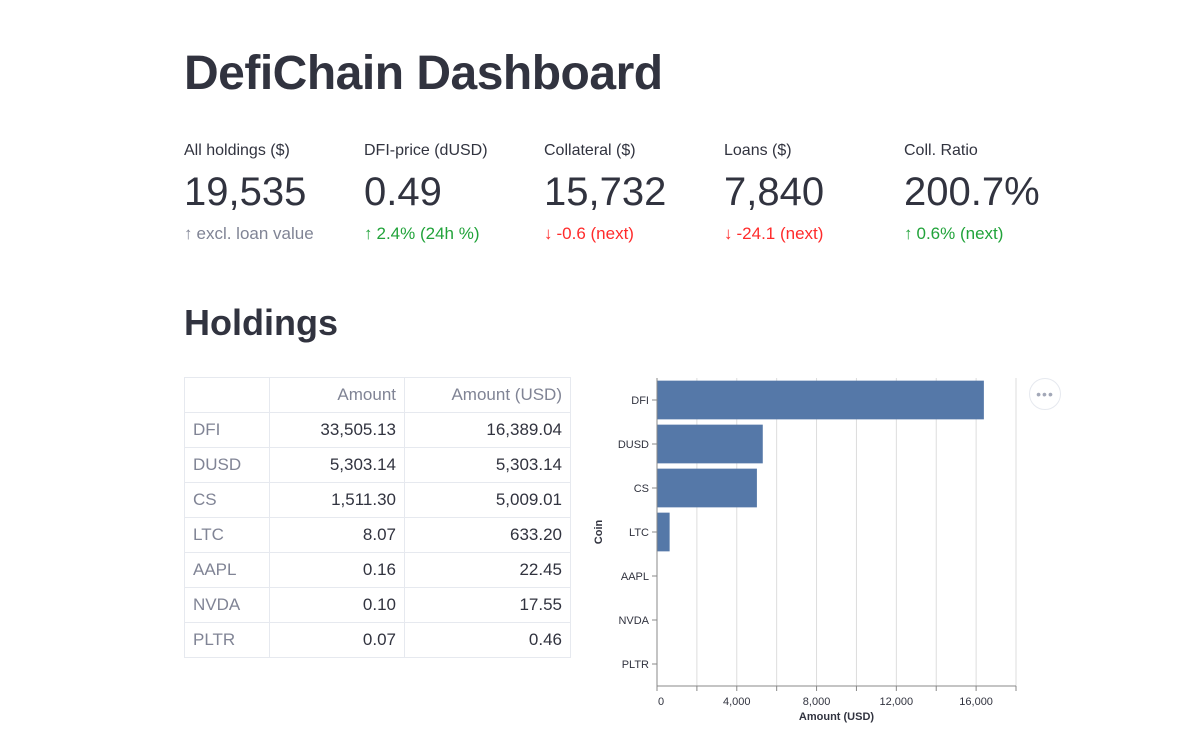  Describe the element at coordinates (487, 535) in the screenshot. I see `cell-amount-usd: 633.20` at that location.